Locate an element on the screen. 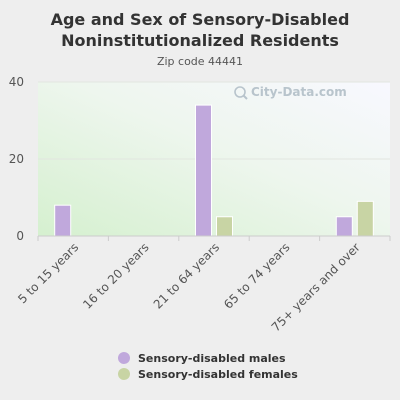 The height and width of the screenshot is (400, 400). legend-swatch-males is located at coordinates (124, 358).